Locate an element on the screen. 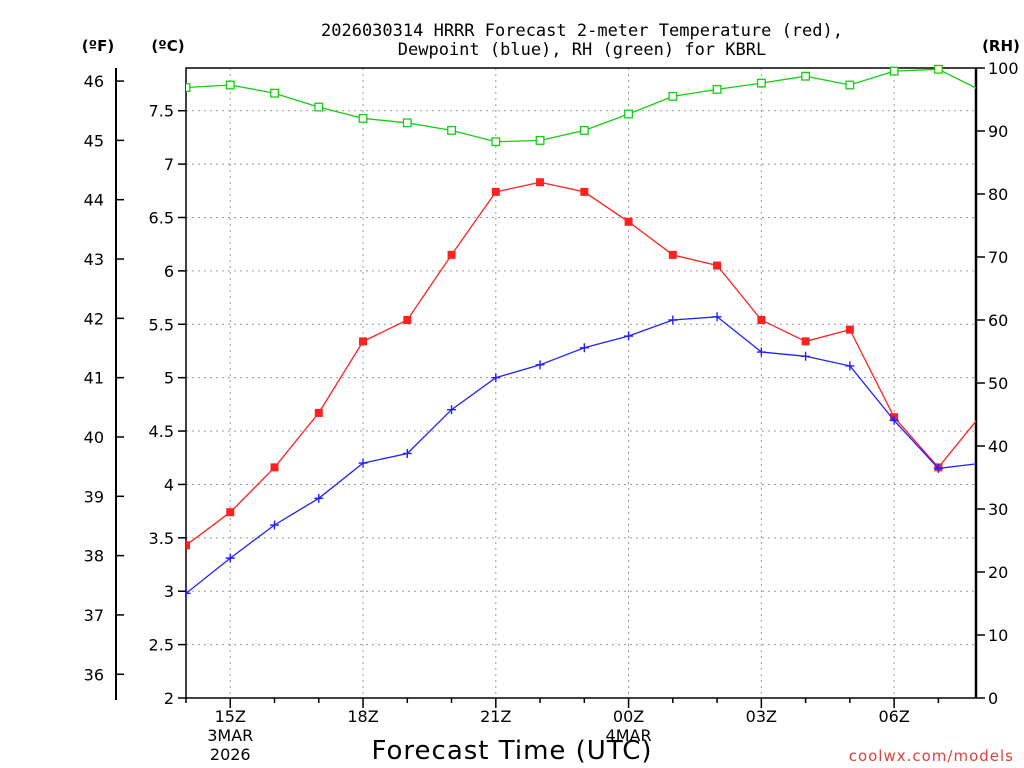 This screenshot has height=768, width=1024. x-axis-title: Forecast Time (UTC) is located at coordinates (511, 751).